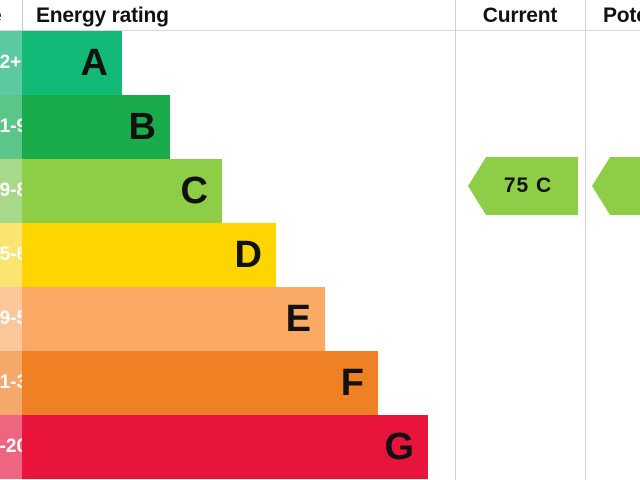 The height and width of the screenshot is (480, 640). I want to click on rating-bar-d: D, so click(149, 255).